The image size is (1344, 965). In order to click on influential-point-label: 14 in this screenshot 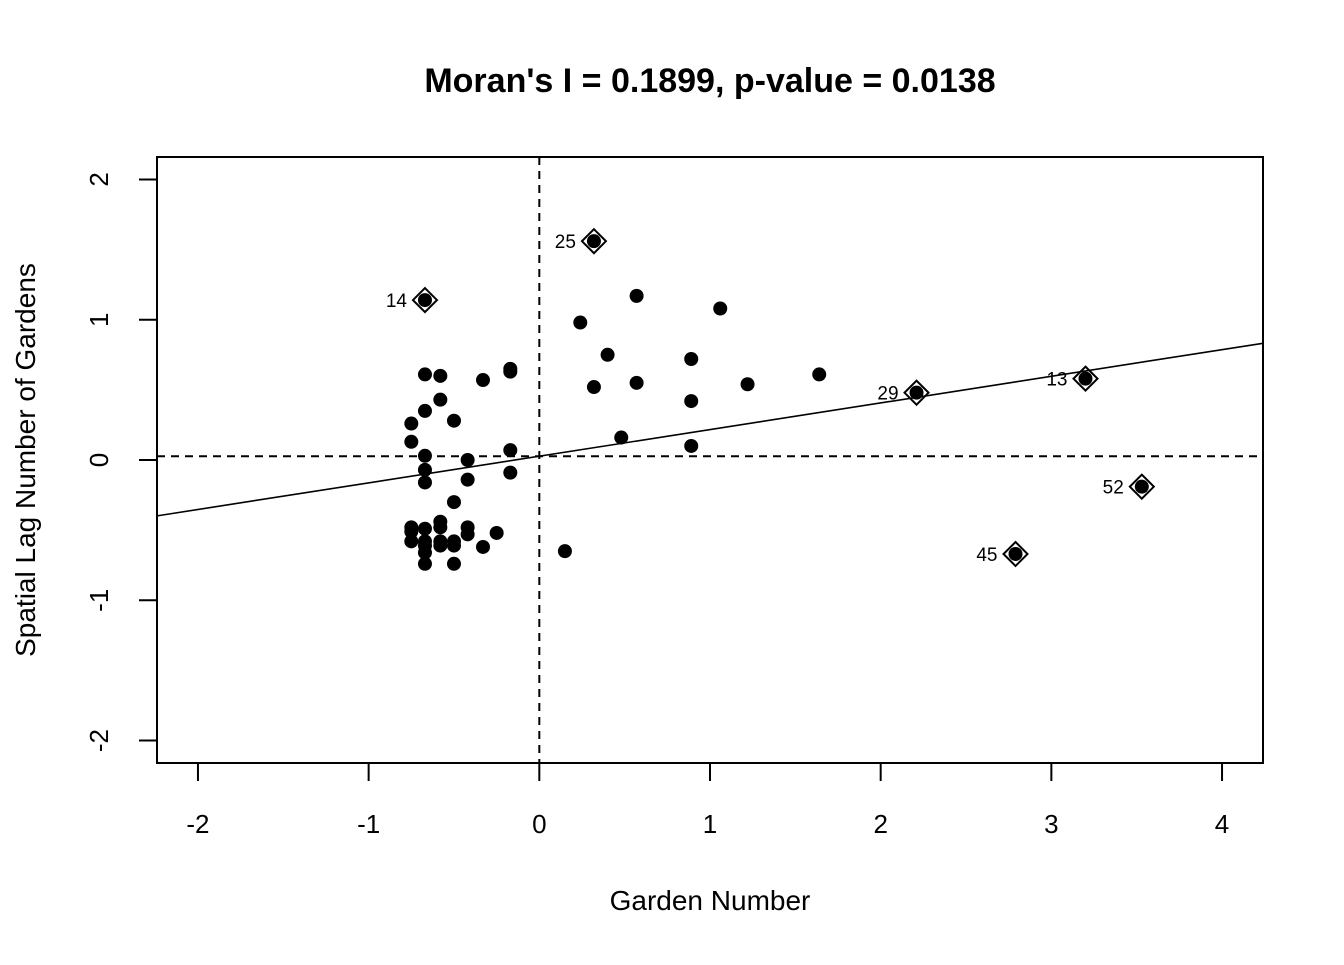, I will do `click(397, 301)`.